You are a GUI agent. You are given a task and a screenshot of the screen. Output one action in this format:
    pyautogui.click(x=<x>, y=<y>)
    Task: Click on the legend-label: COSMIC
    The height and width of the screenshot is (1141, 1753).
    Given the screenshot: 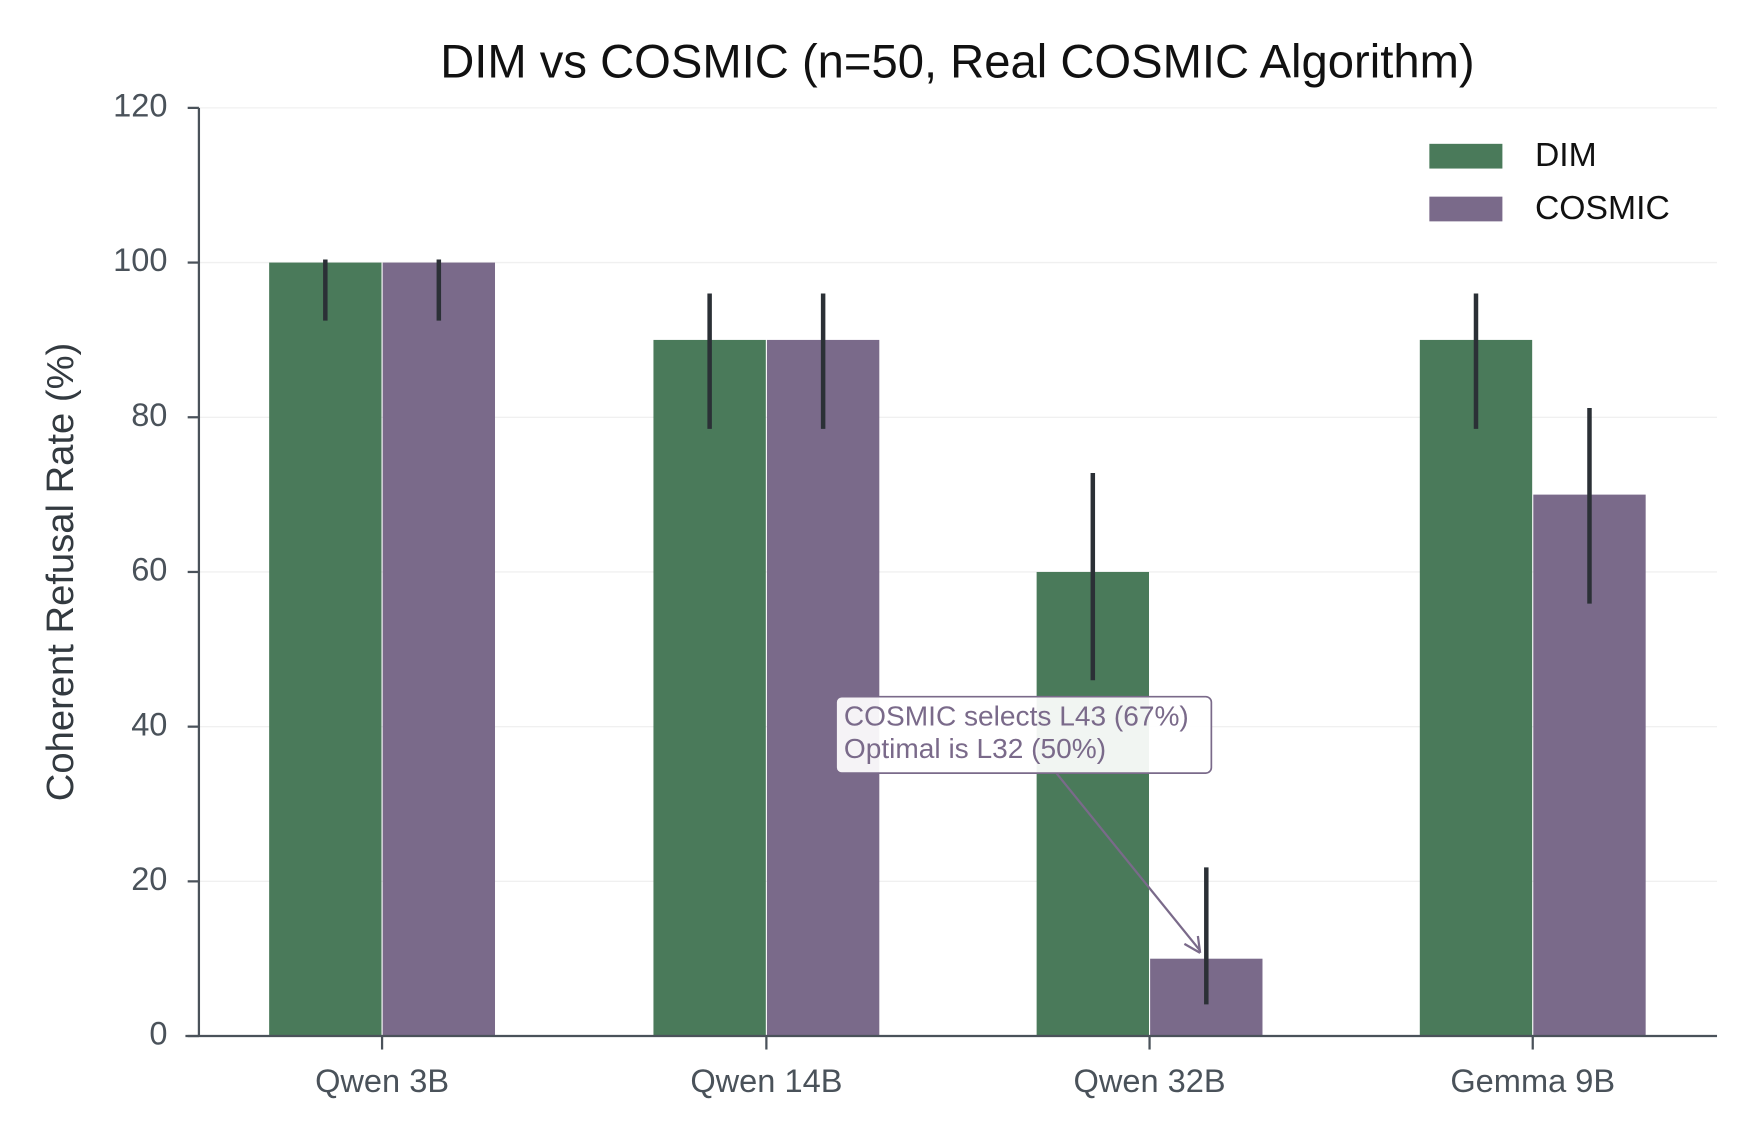 What is the action you would take?
    pyautogui.click(x=1602, y=208)
    